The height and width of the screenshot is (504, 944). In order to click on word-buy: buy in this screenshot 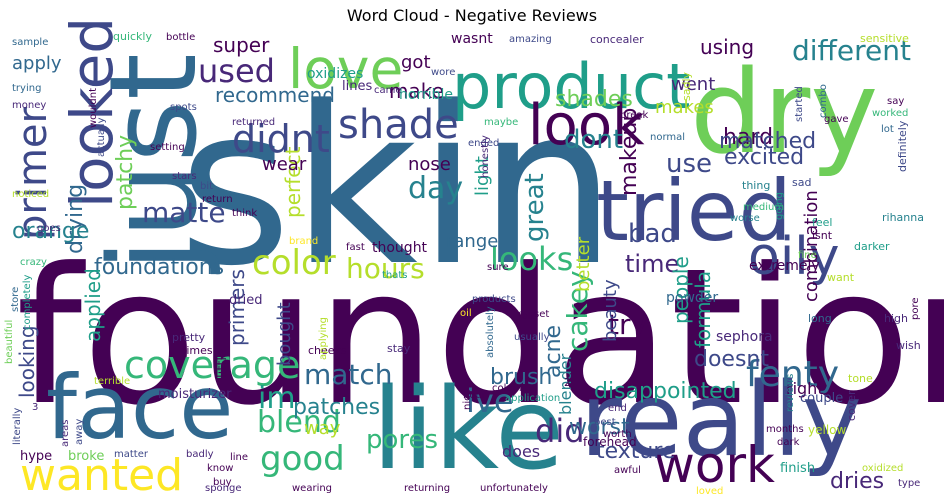, I will do `click(222, 482)`.